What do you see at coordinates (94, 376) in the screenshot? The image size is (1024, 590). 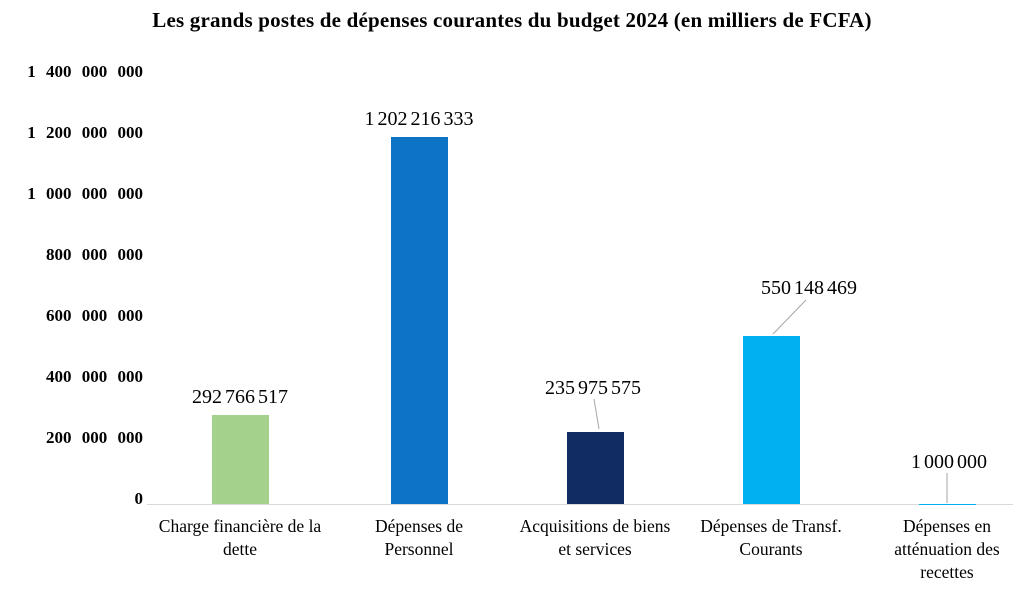 I see `y-tick-label: 400 000 000` at bounding box center [94, 376].